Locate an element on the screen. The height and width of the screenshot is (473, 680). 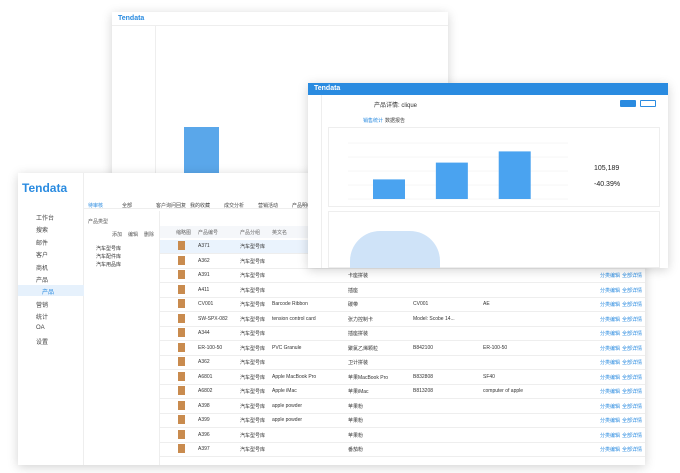
tab: 成交分析 is located at coordinates (234, 206).